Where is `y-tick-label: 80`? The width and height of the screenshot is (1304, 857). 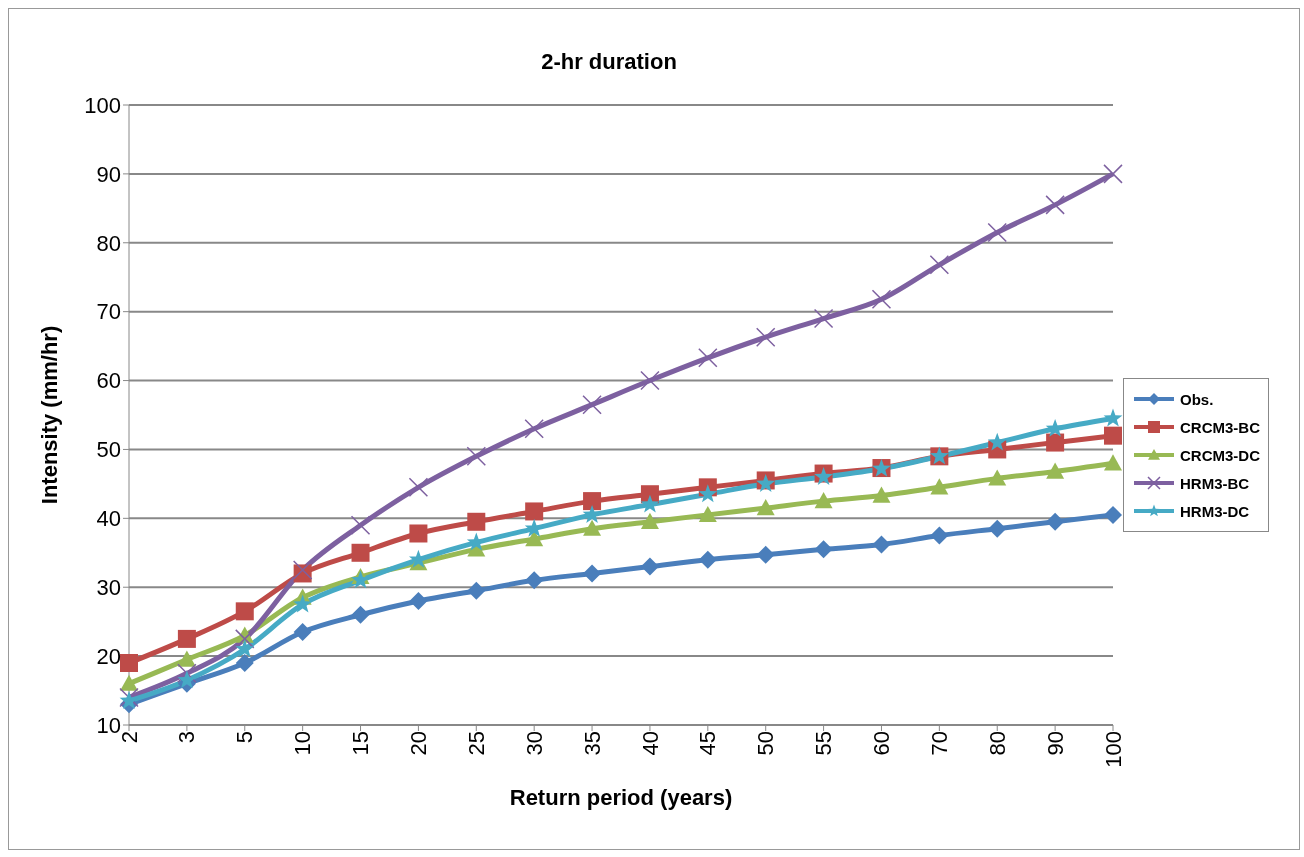 y-tick-label: 80 is located at coordinates (108, 243).